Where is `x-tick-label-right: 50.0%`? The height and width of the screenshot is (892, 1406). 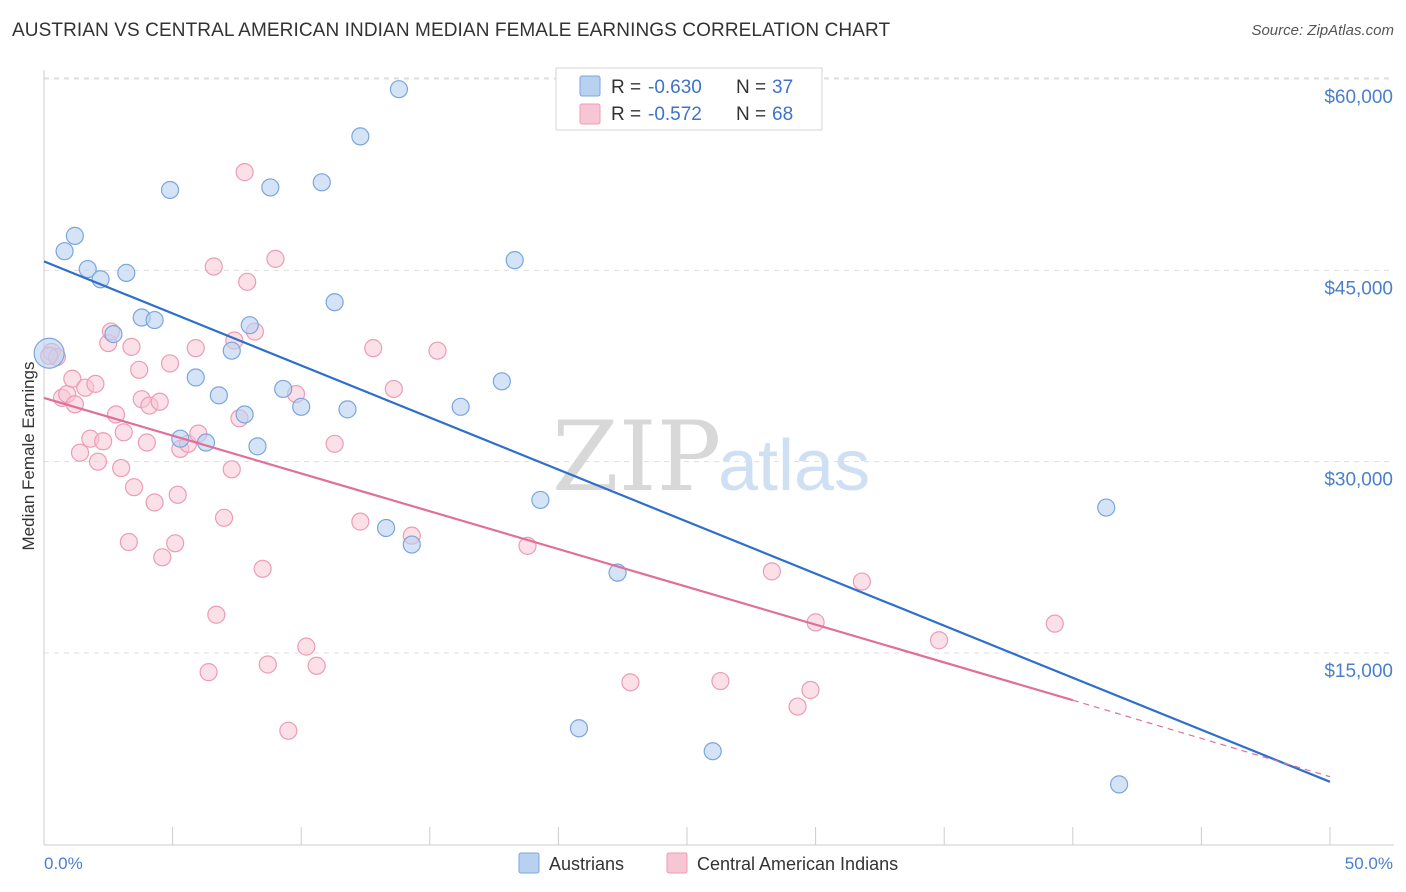
x-tick-label-right: 50.0% is located at coordinates (1369, 863).